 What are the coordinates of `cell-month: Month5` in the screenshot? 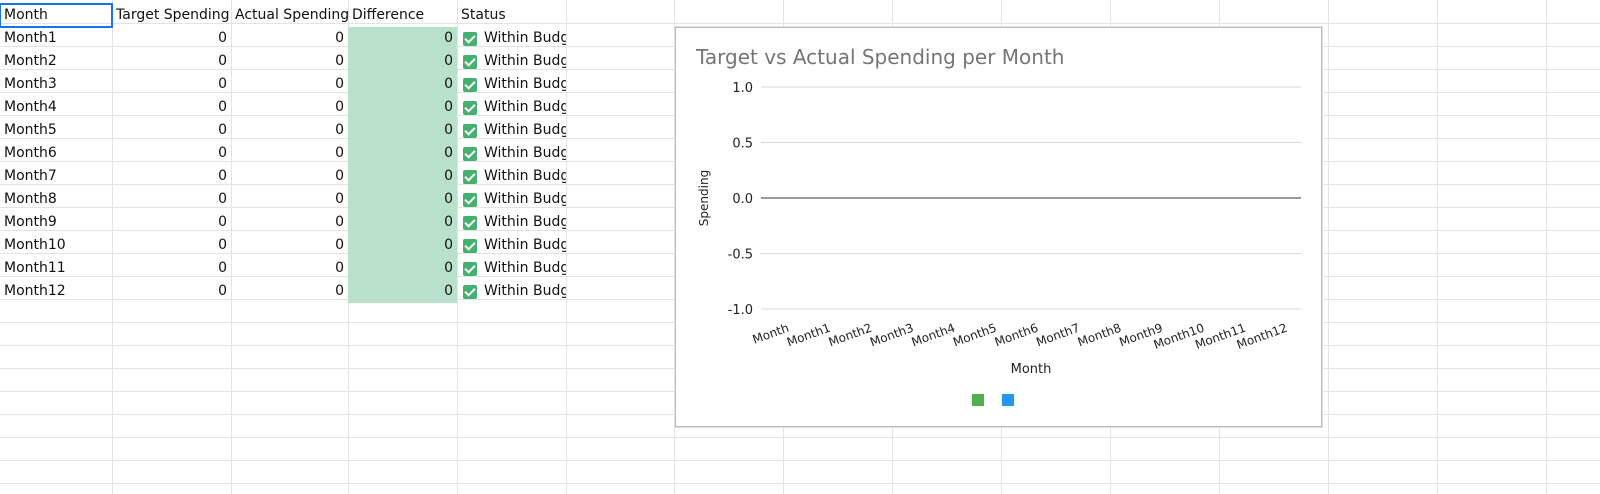 It's located at (30, 130).